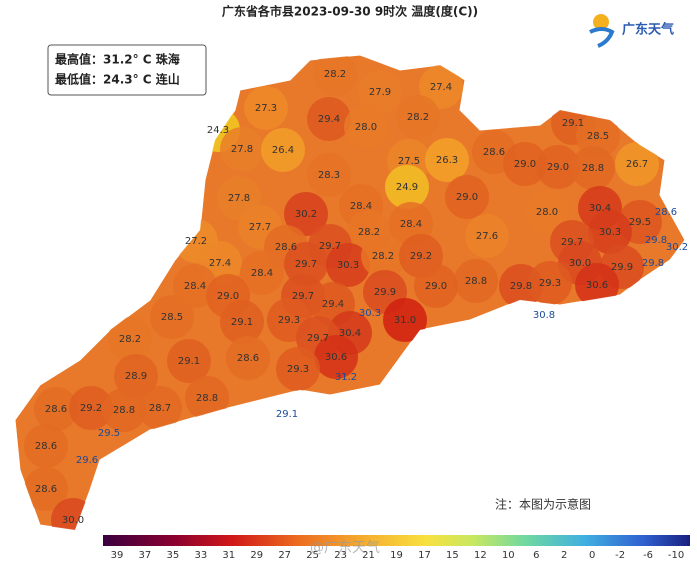 The image size is (697, 569). Describe the element at coordinates (218, 130) in the screenshot. I see `temperature-label: 24.3` at that location.